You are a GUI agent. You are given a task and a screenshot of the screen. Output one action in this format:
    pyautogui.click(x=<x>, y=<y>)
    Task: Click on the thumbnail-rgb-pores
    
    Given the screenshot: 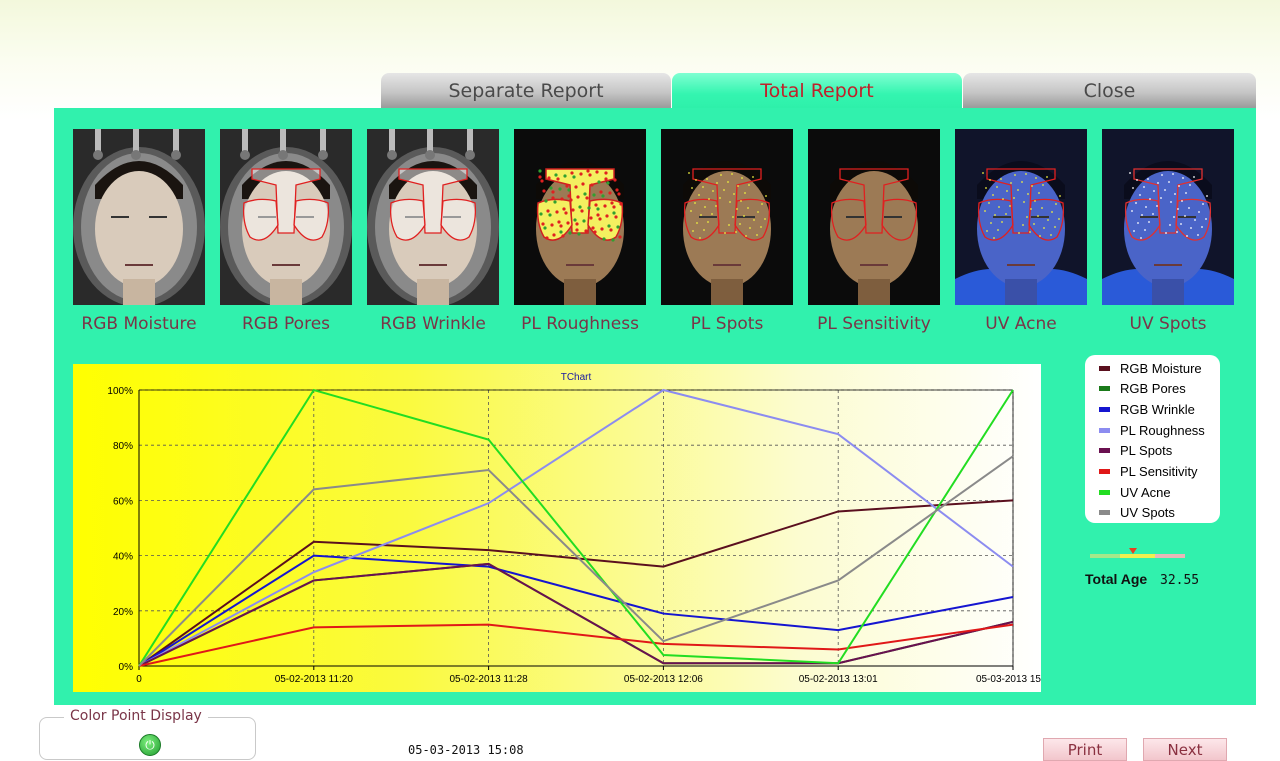 What is the action you would take?
    pyautogui.click(x=286, y=217)
    